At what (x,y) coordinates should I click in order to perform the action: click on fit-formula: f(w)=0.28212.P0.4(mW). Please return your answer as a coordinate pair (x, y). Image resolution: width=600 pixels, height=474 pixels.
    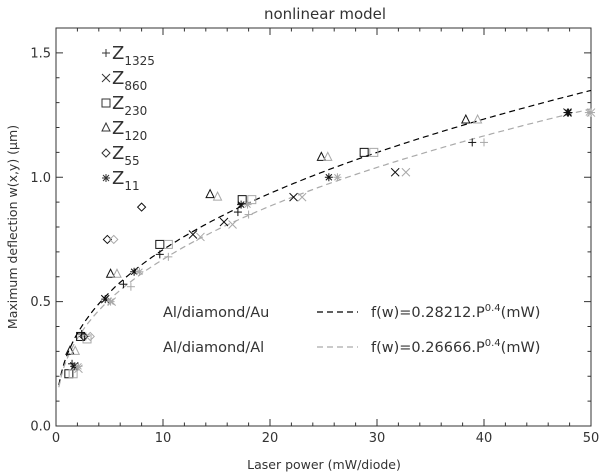
    Looking at the image, I should click on (455, 312).